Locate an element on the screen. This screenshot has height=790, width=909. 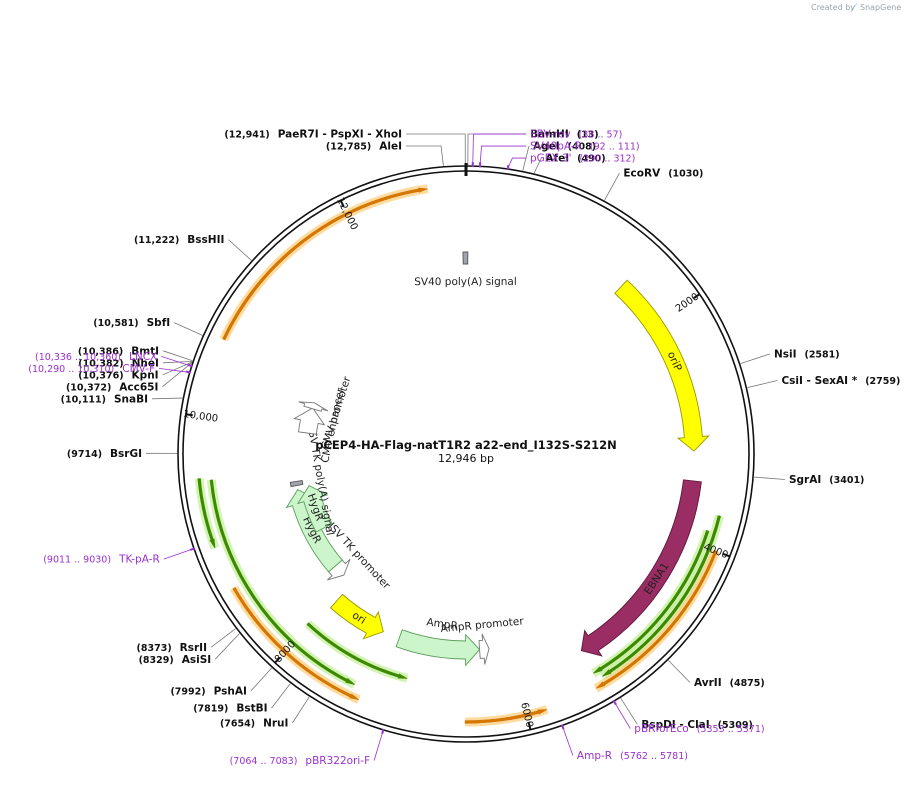
site-label: SgrAI (3401) is located at coordinates (826, 480).